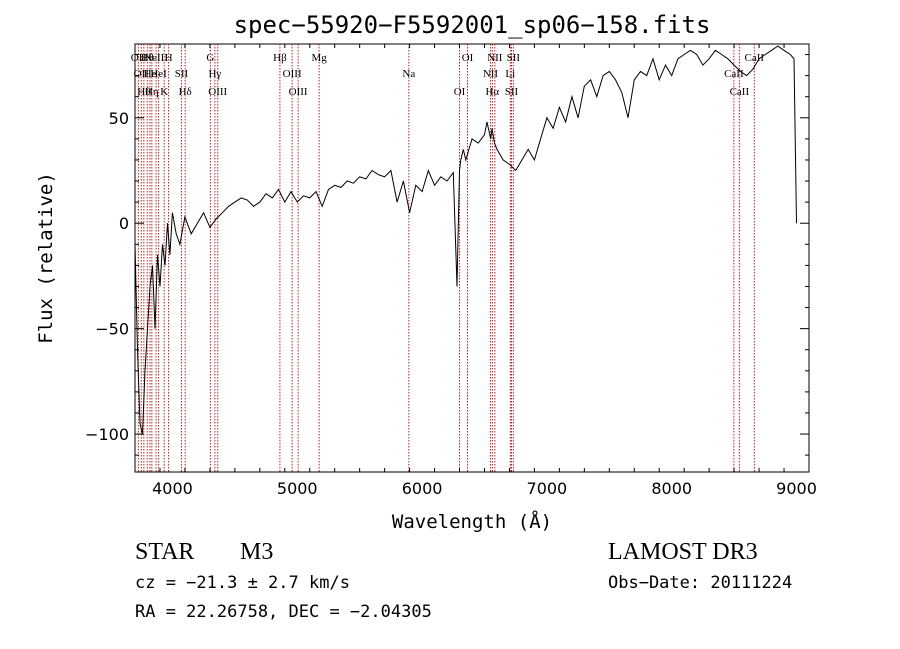 The image size is (900, 649). What do you see at coordinates (472, 25) in the screenshot?
I see `chart-title: spec−55920−F5592001_sp06−158.fits` at bounding box center [472, 25].